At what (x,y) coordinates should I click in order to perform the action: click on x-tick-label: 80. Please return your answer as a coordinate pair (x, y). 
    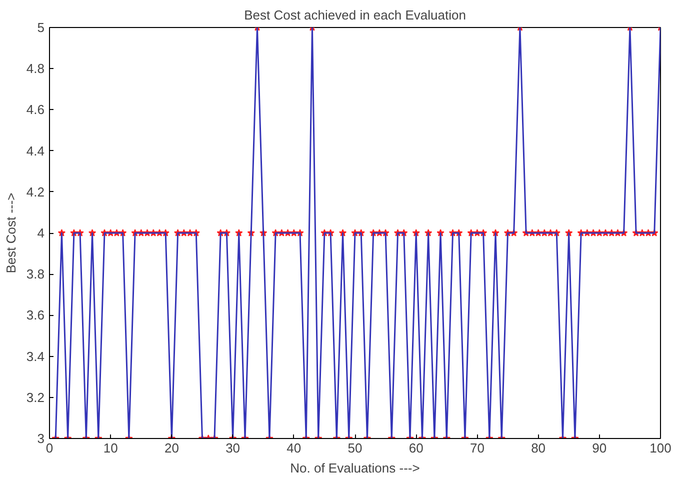
    Looking at the image, I should click on (538, 448).